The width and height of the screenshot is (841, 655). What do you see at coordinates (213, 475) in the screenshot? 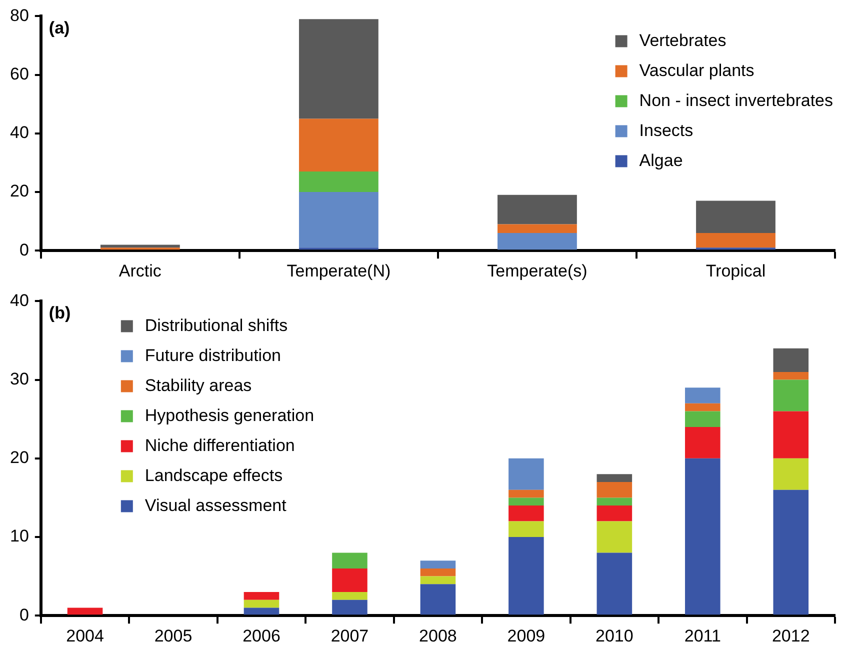
I see `legend-label: Landscape effects` at bounding box center [213, 475].